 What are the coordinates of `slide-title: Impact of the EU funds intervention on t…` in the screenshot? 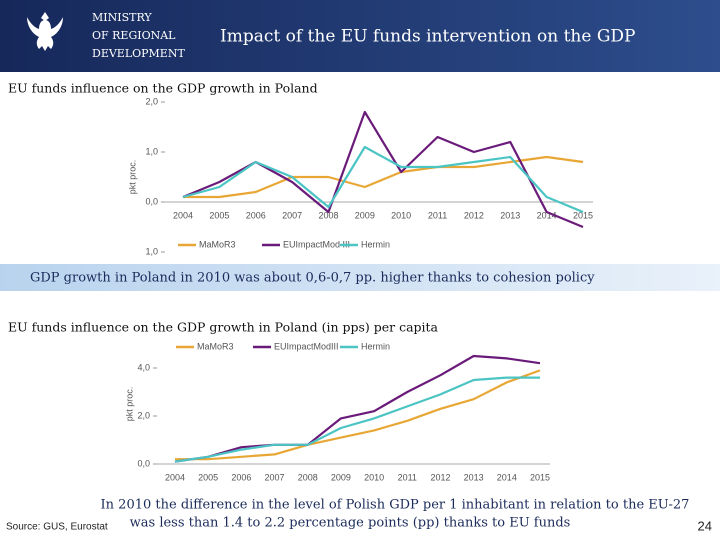 It's located at (427, 37).